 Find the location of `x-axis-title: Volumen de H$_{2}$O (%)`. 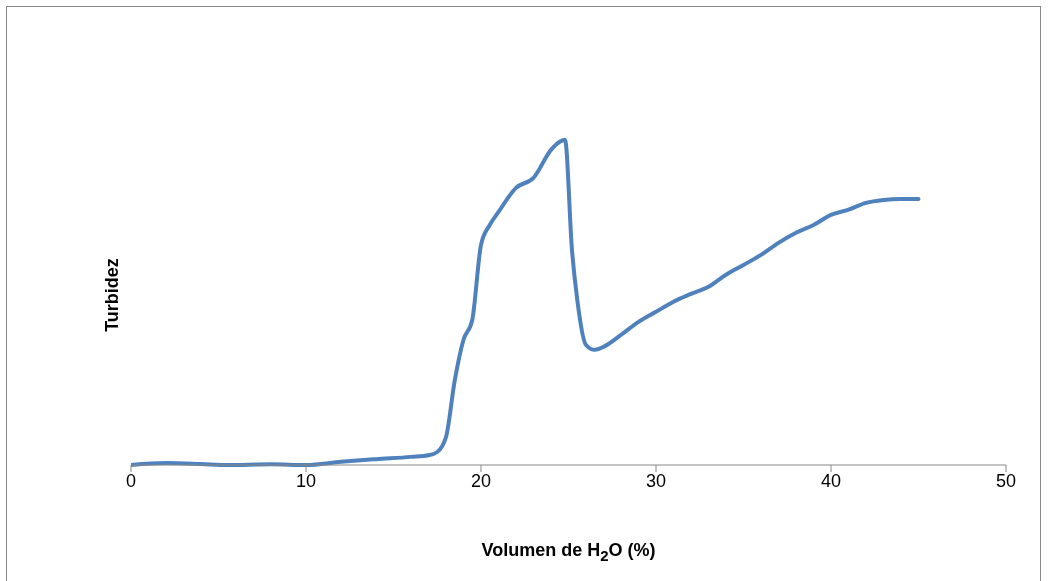

x-axis-title: Volumen de H$_{2}$O (%) is located at coordinates (568, 552).